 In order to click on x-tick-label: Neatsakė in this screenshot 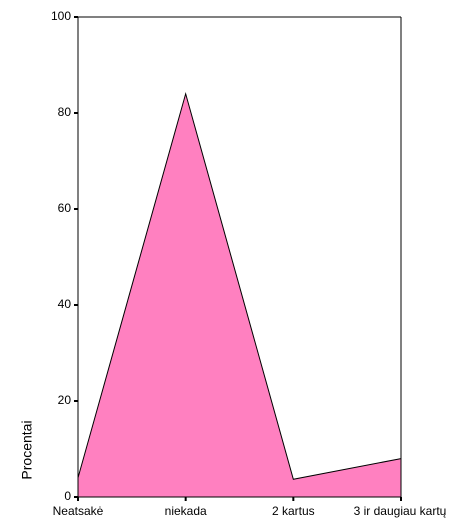, I will do `click(78, 511)`.